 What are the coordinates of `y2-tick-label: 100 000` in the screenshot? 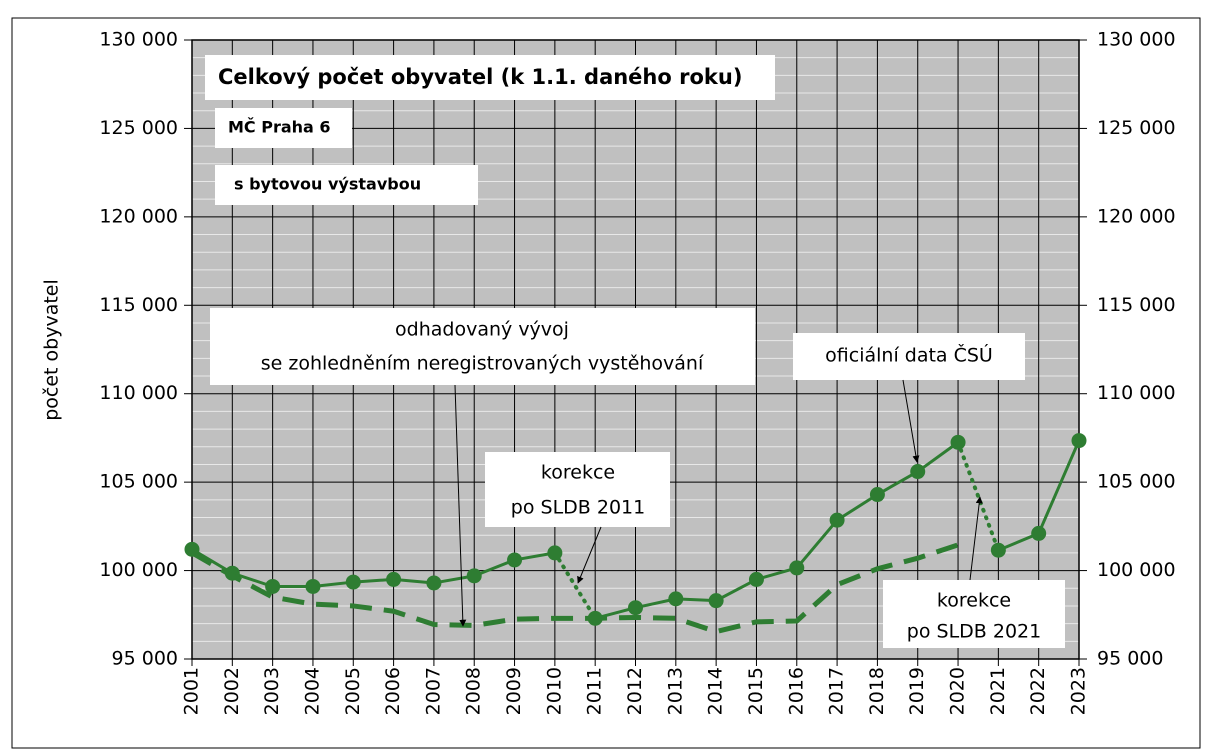 It's located at (1136, 570).